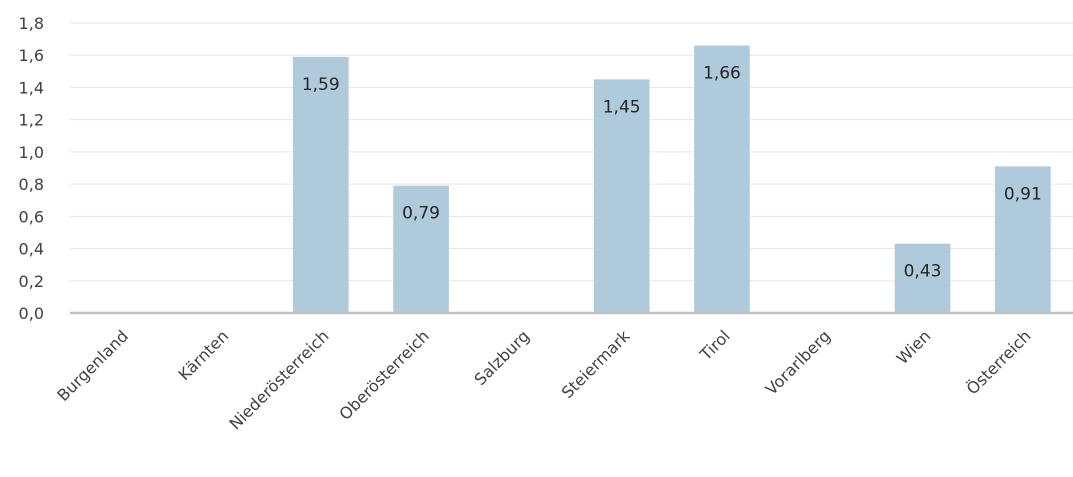 The height and width of the screenshot is (477, 1073). What do you see at coordinates (596, 364) in the screenshot?
I see `x-category-label: Steiermark` at bounding box center [596, 364].